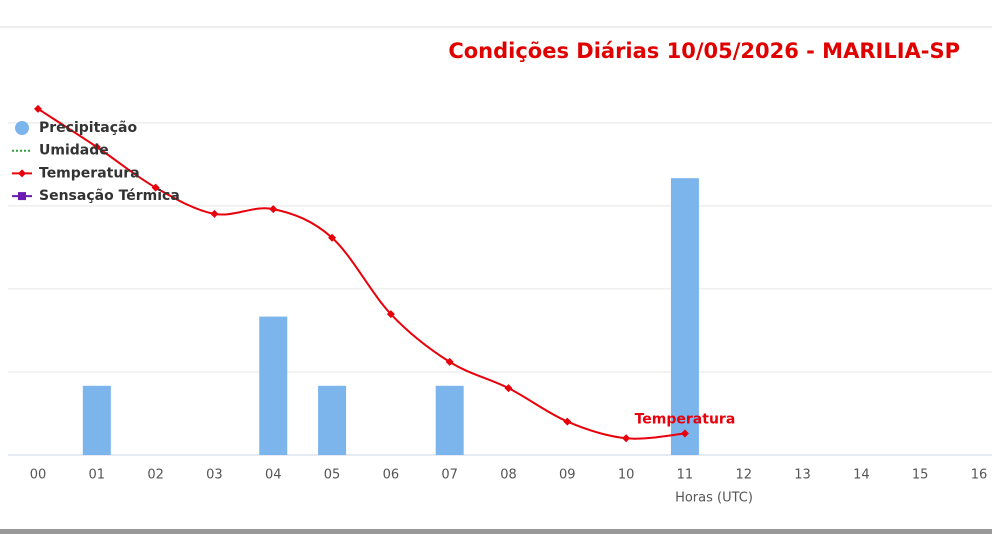  Describe the element at coordinates (685, 475) in the screenshot. I see `x-tick-label: 11` at that location.